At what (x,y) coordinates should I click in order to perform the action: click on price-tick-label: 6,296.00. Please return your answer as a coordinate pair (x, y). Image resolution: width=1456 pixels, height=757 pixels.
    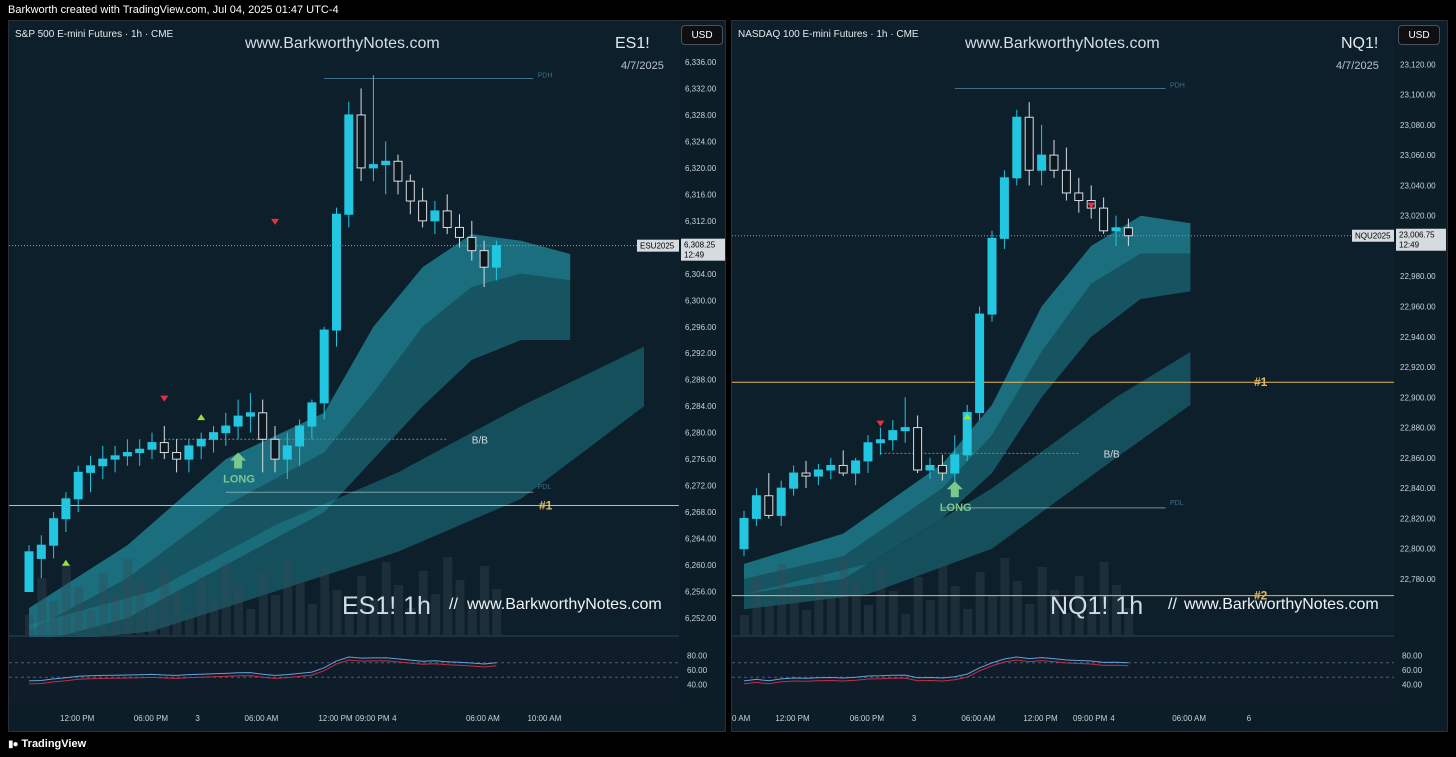
    Looking at the image, I should click on (701, 327).